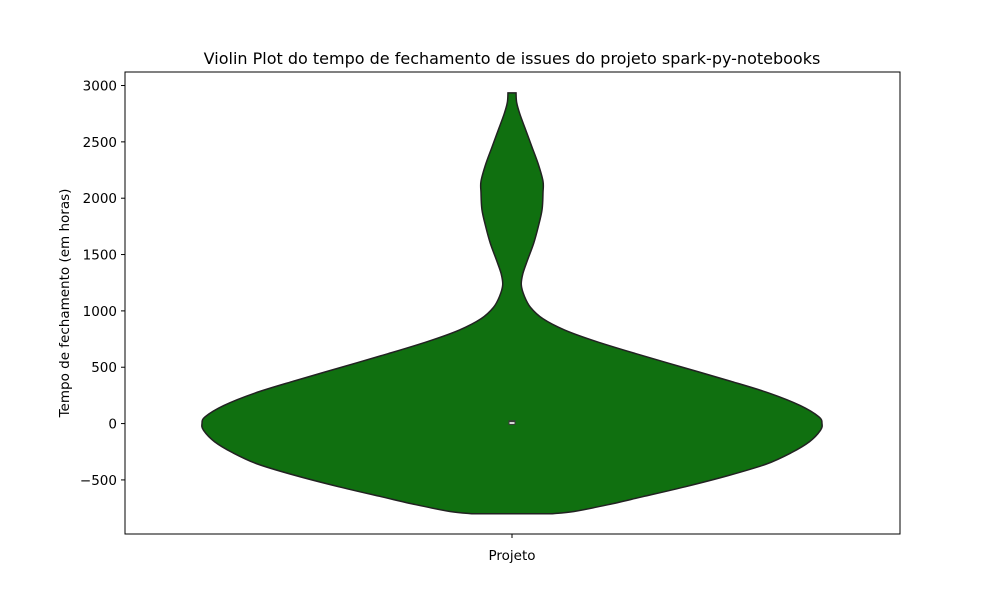 This screenshot has width=1000, height=600. I want to click on y-tick-label: 2000, so click(100, 199).